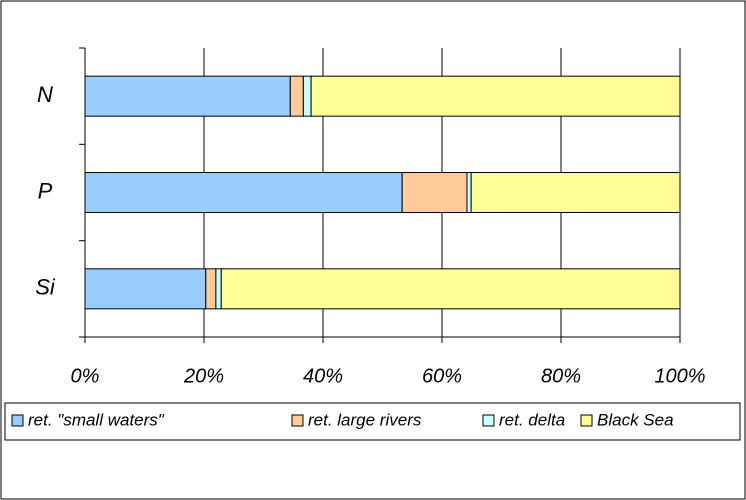 The width and height of the screenshot is (746, 500). Describe the element at coordinates (679, 376) in the screenshot. I see `x-tick-label: 100%` at that location.